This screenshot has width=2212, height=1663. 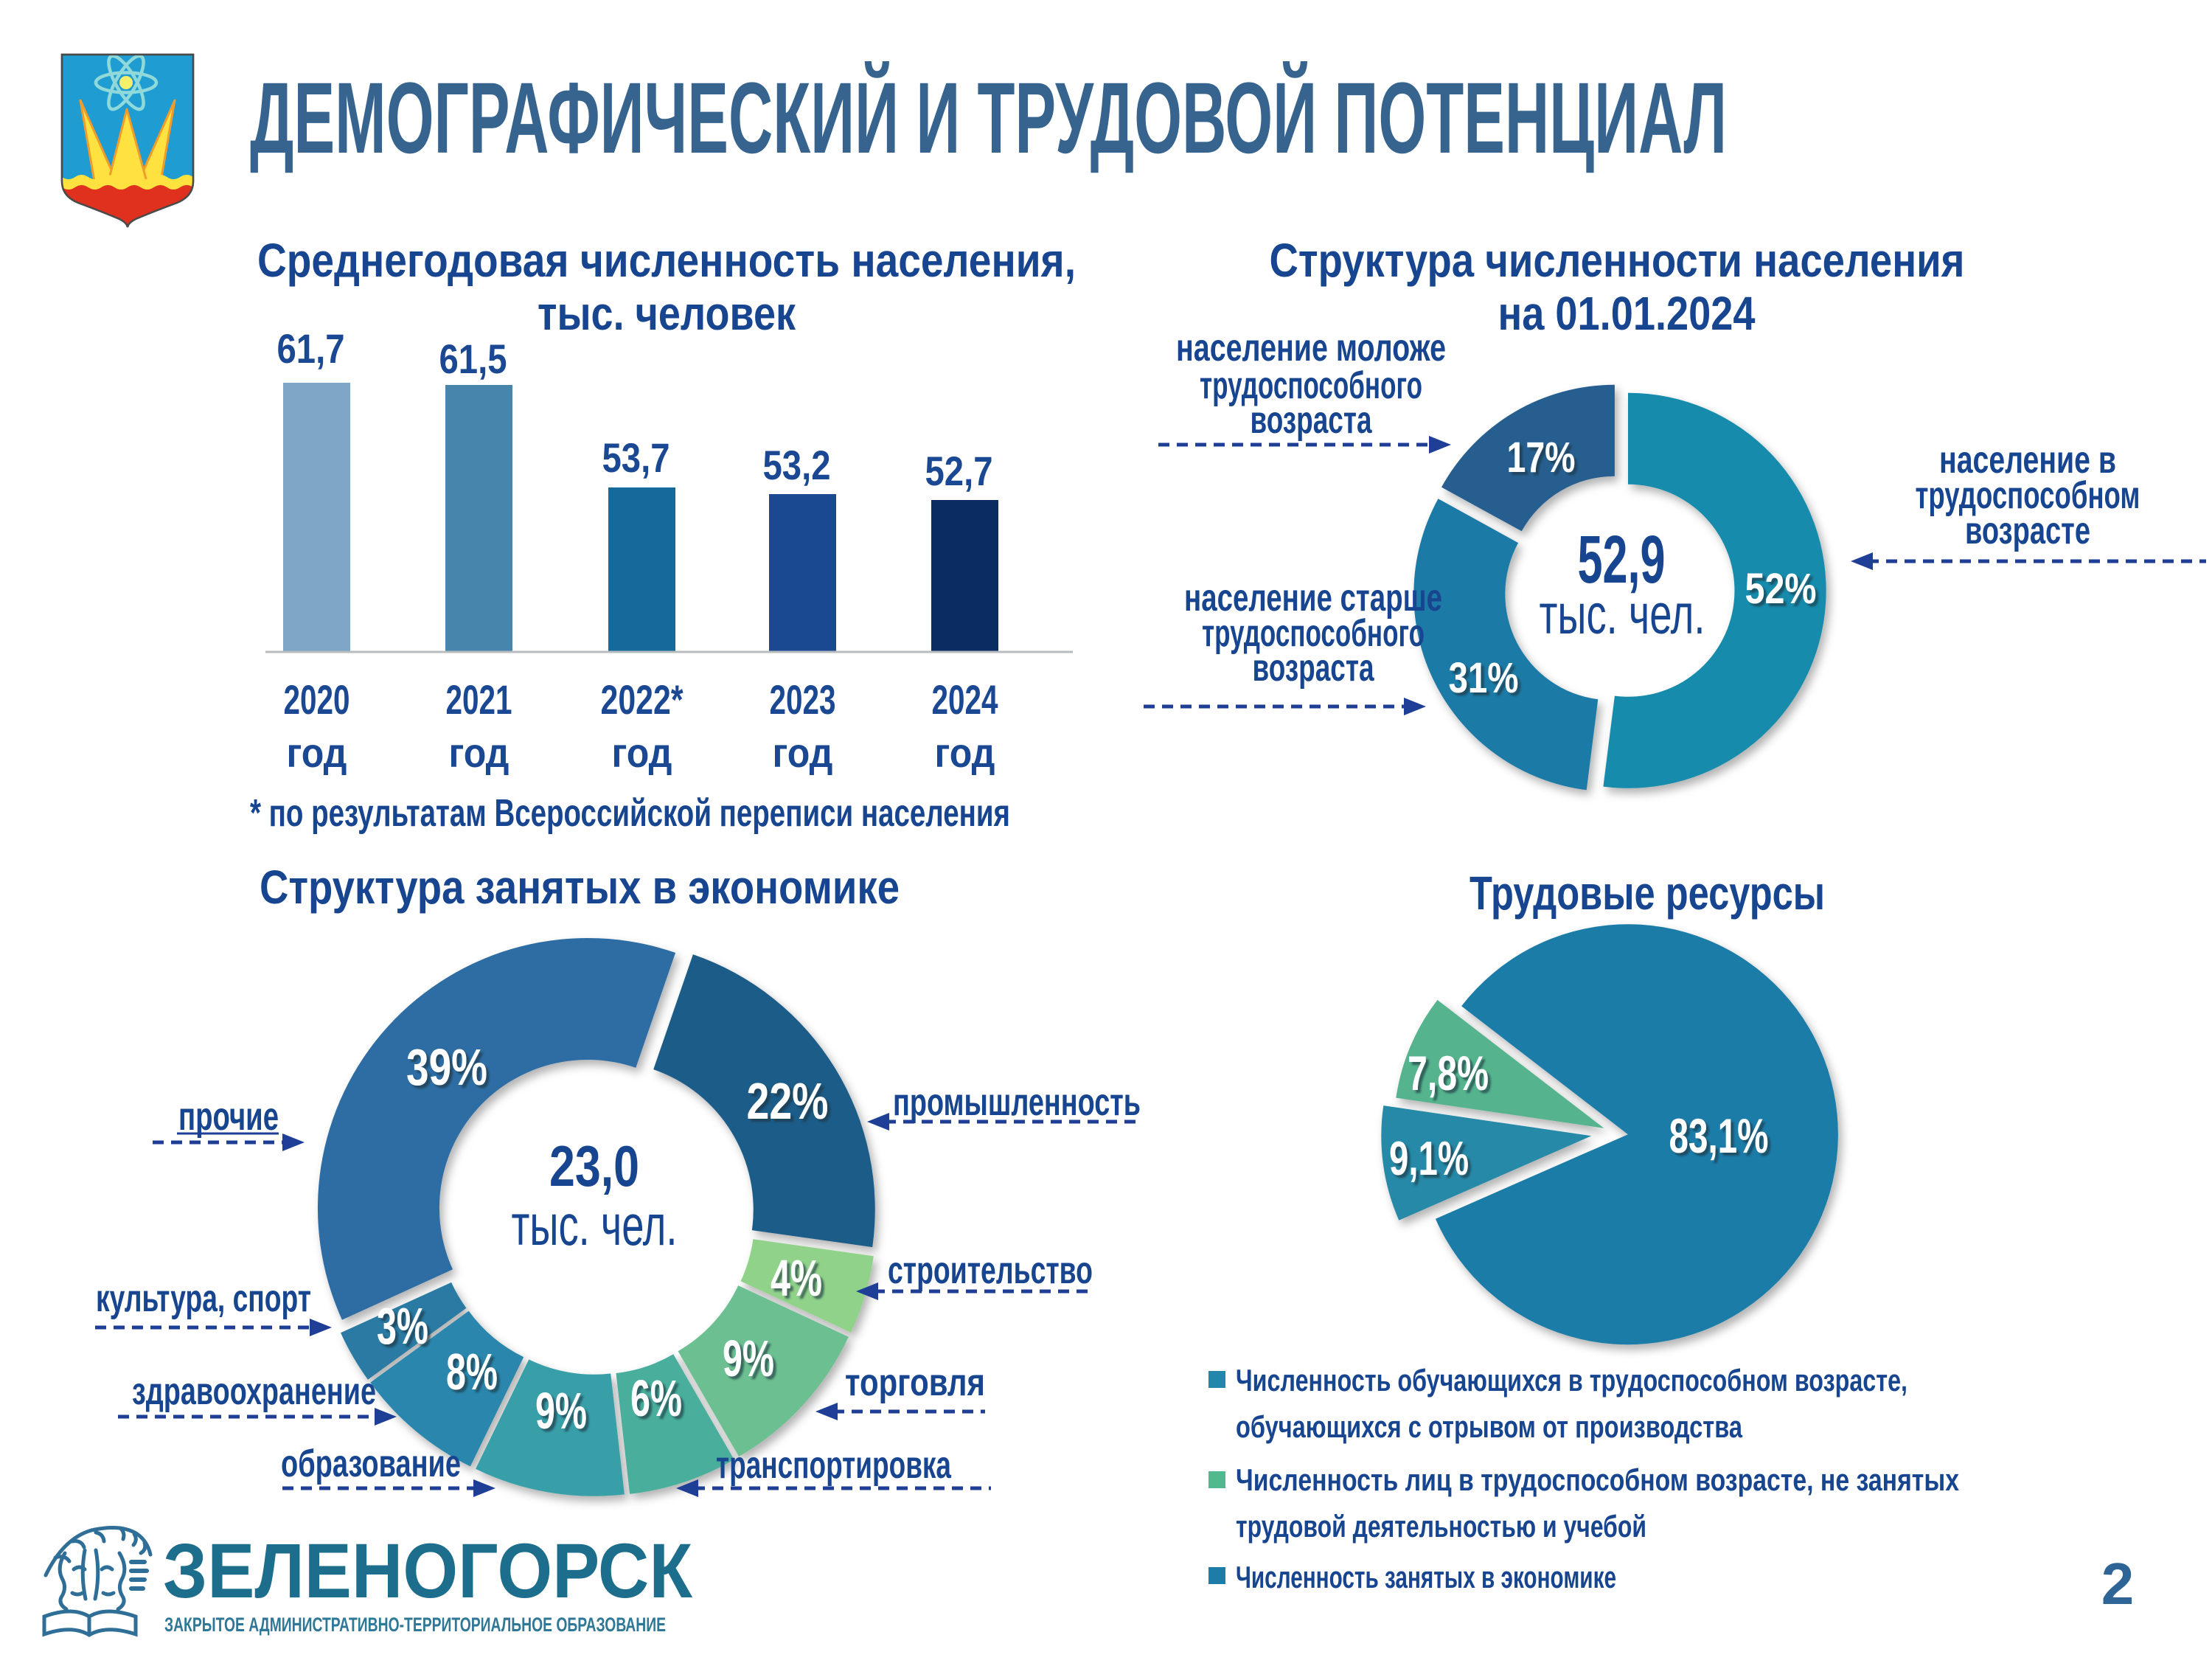 What do you see at coordinates (965, 699) in the screenshot?
I see `svg-text: 2024` at bounding box center [965, 699].